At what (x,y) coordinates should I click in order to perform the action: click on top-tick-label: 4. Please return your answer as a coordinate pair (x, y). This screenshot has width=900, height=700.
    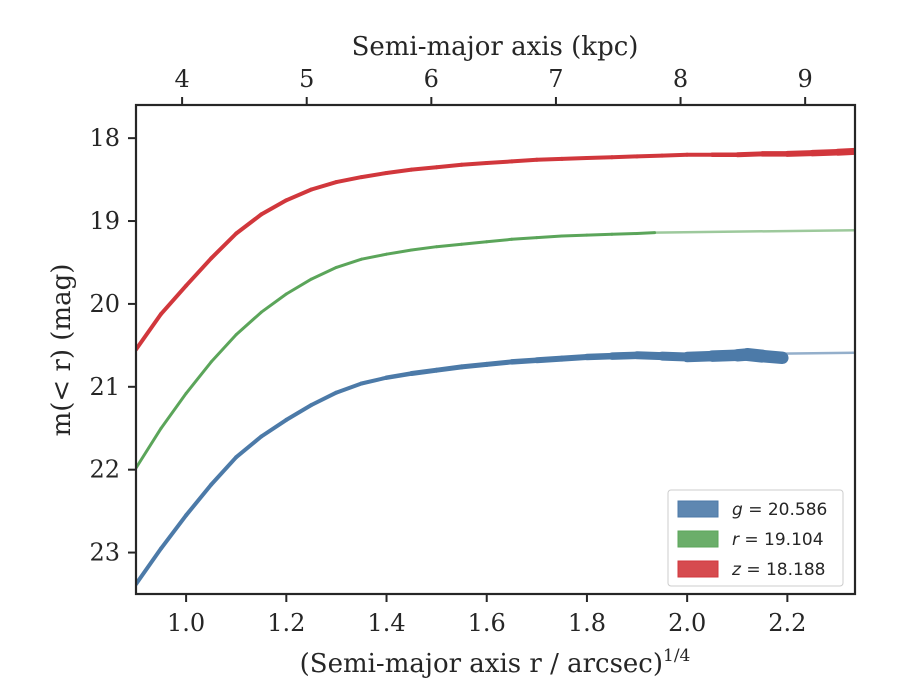
    Looking at the image, I should click on (181, 79).